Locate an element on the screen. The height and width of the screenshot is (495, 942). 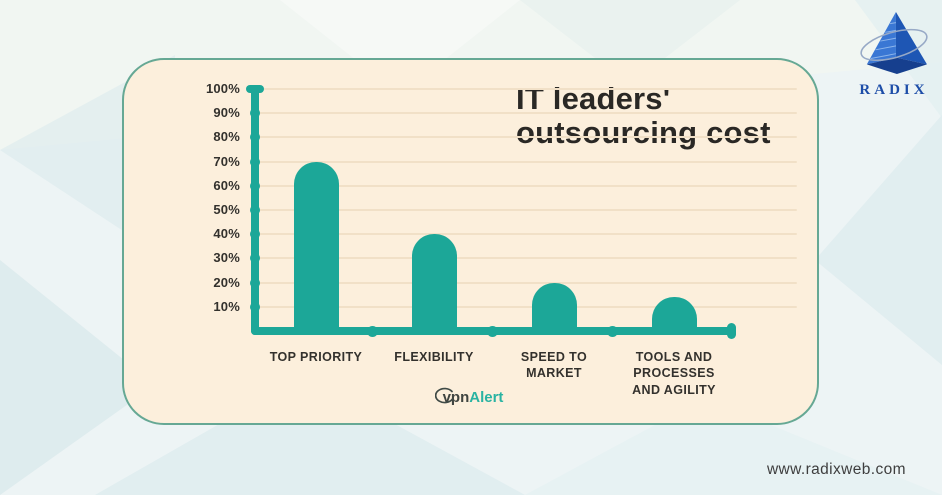
bar-tools-and-processes-and-agility is located at coordinates (674, 314).